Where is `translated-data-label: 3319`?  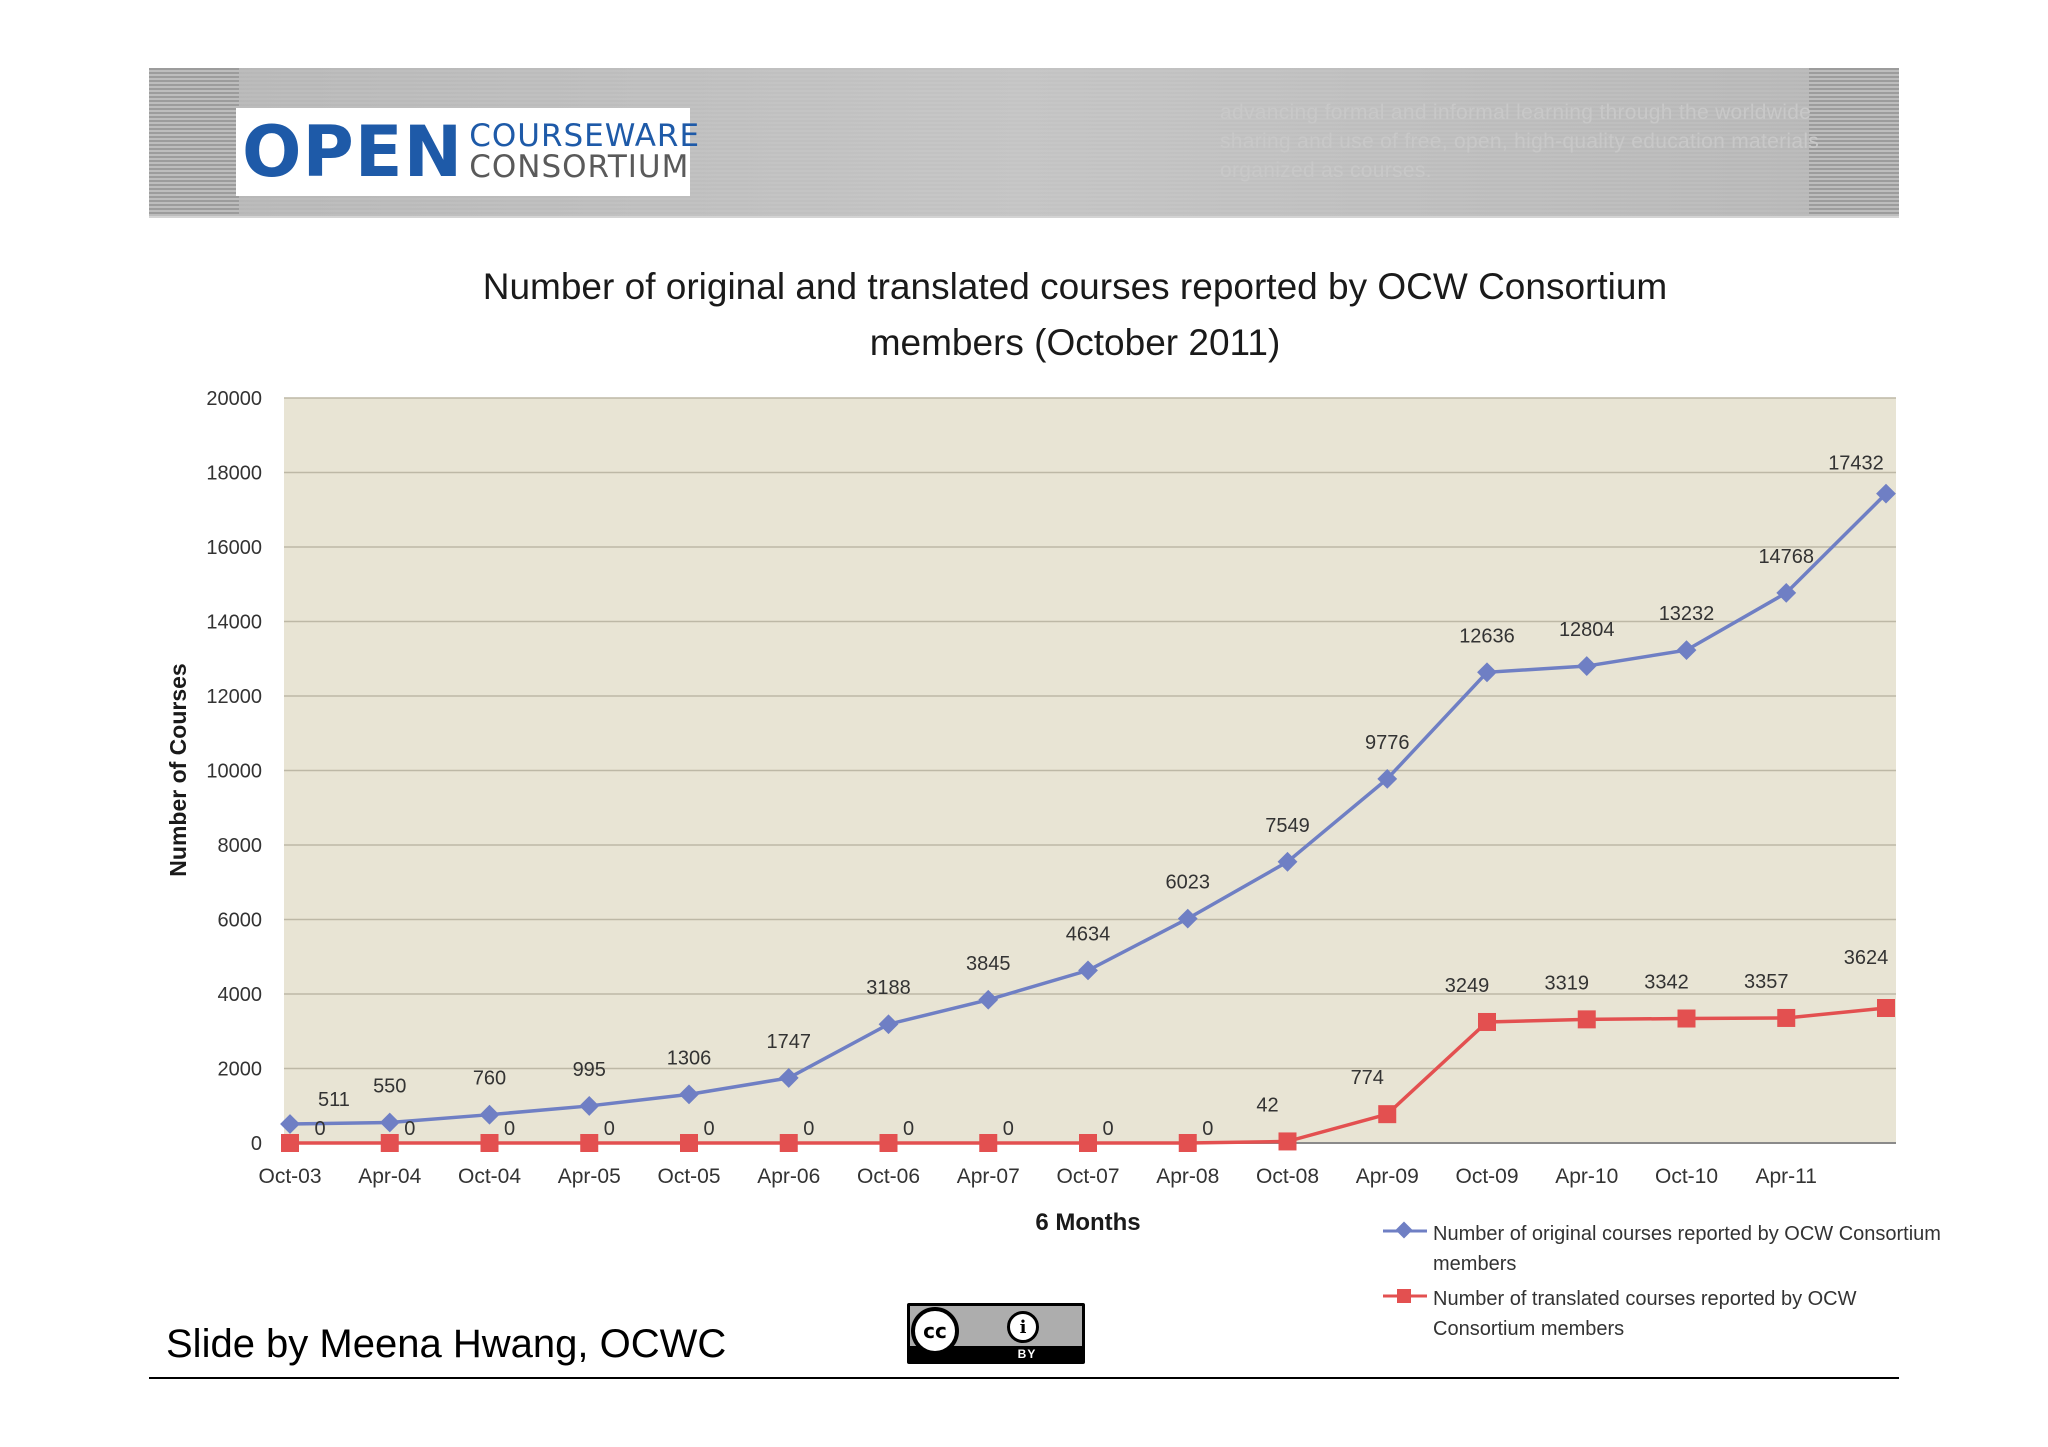 translated-data-label: 3319 is located at coordinates (1567, 983).